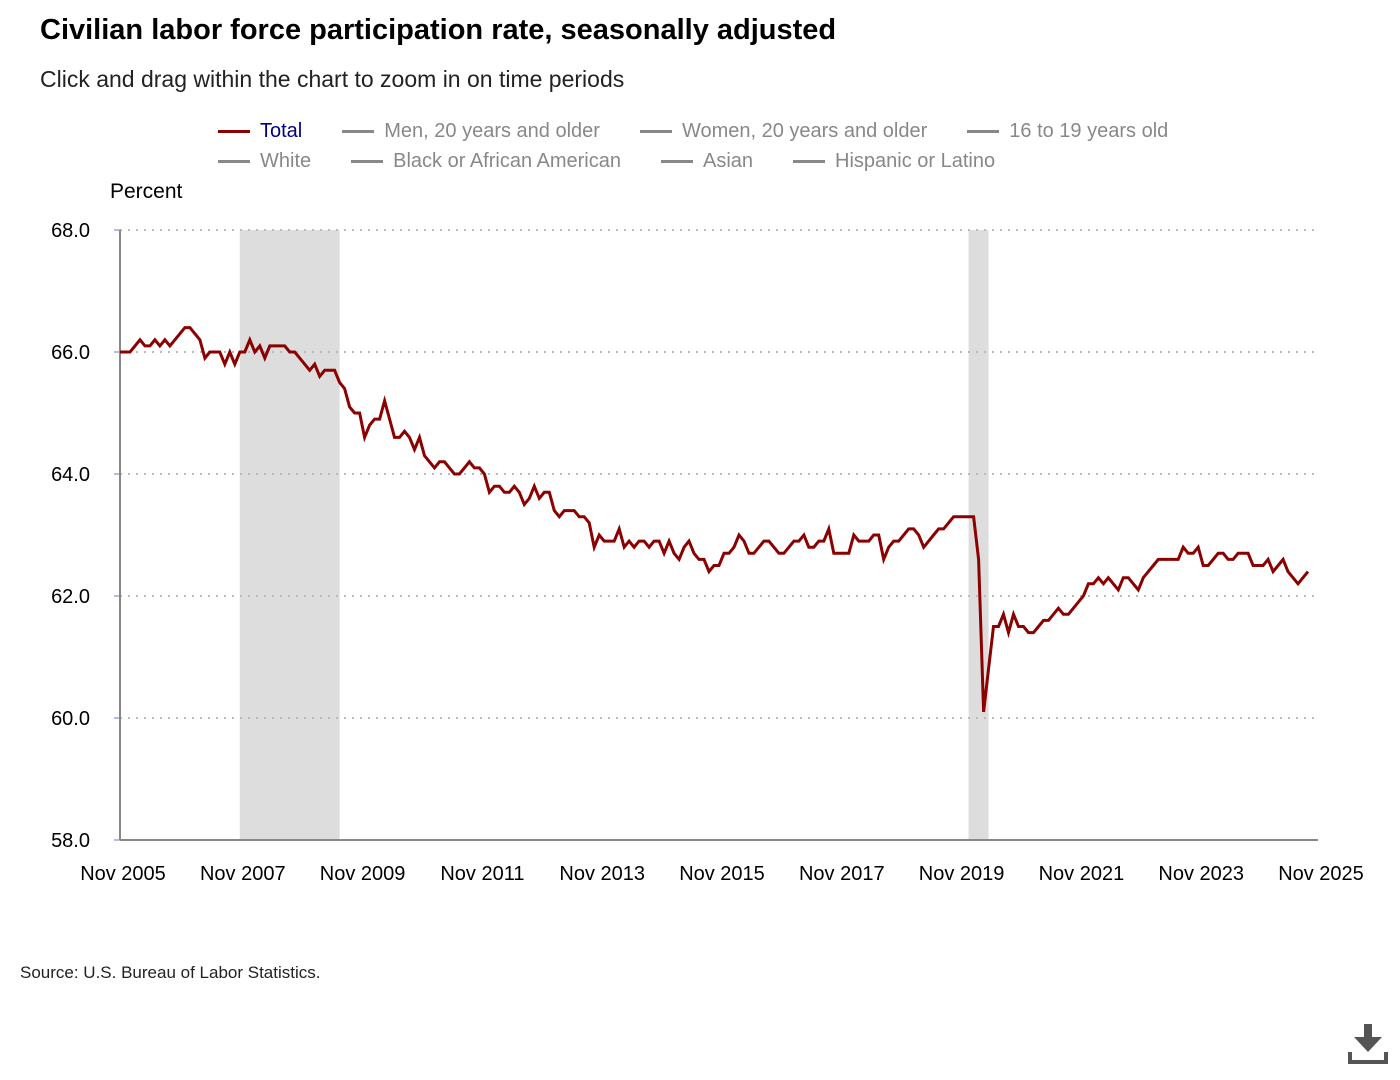  I want to click on legend-item-total: Total, so click(260, 131).